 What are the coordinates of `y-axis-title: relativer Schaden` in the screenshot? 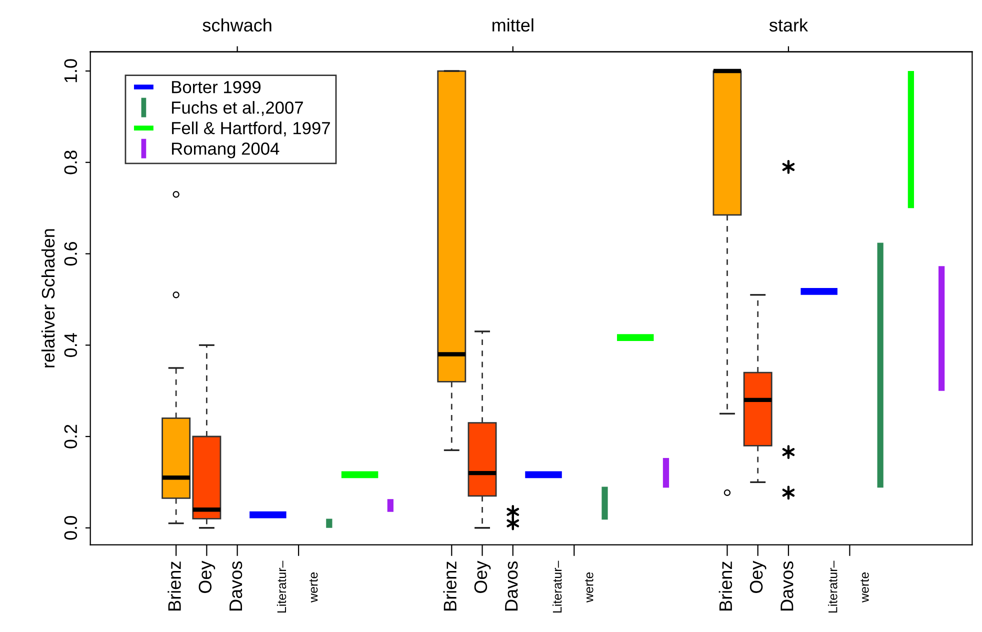 It's located at (48, 298).